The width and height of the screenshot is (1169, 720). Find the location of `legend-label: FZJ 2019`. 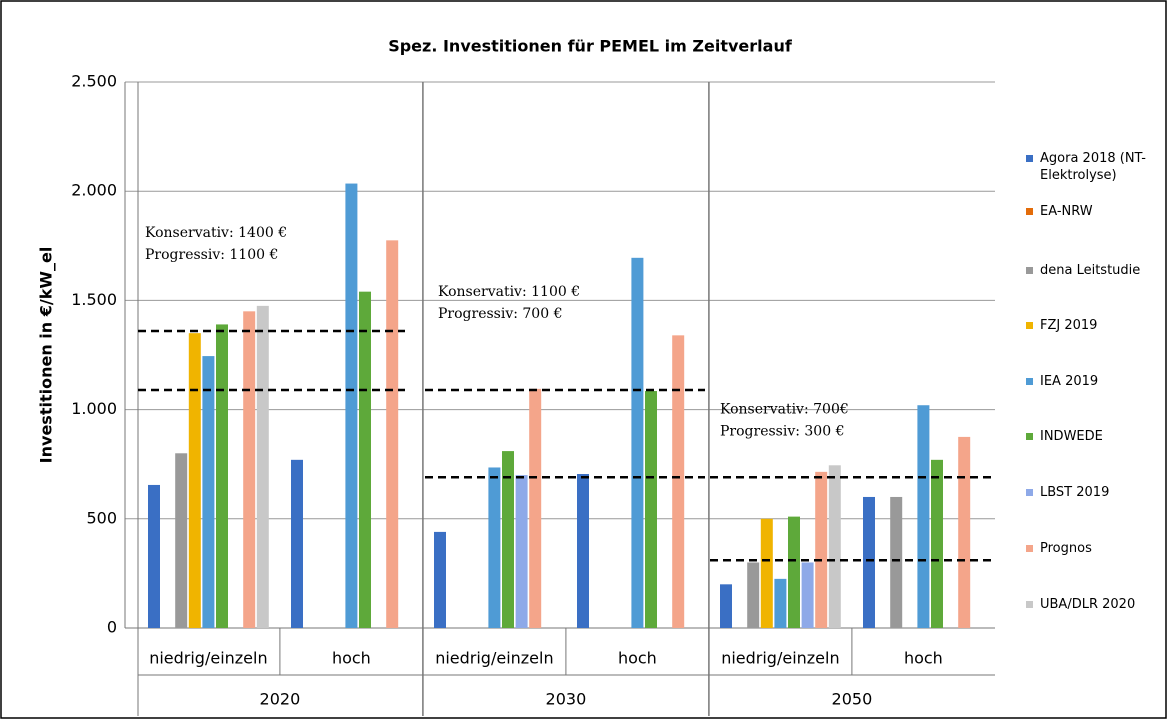

legend-label: FZJ 2019 is located at coordinates (1069, 325).